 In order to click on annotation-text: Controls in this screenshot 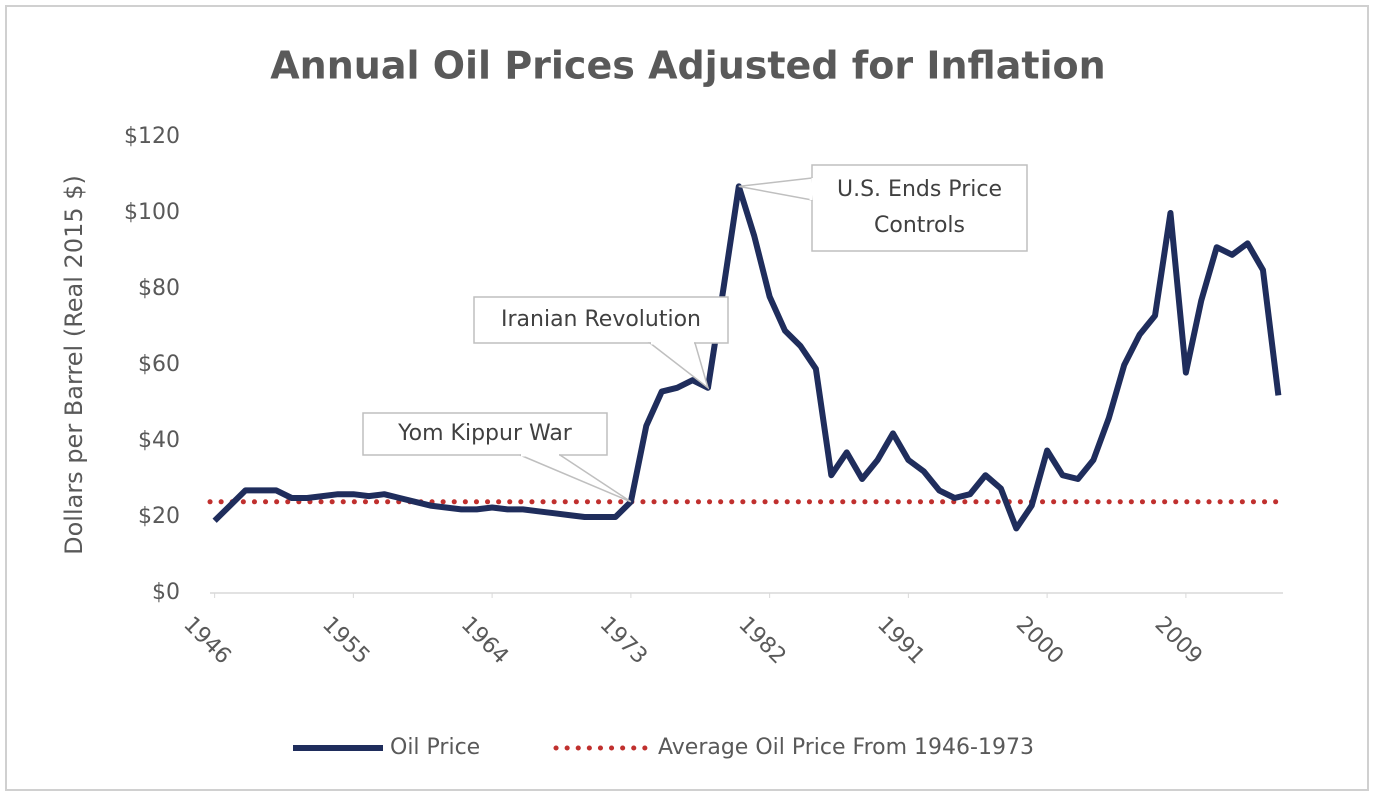, I will do `click(919, 225)`.